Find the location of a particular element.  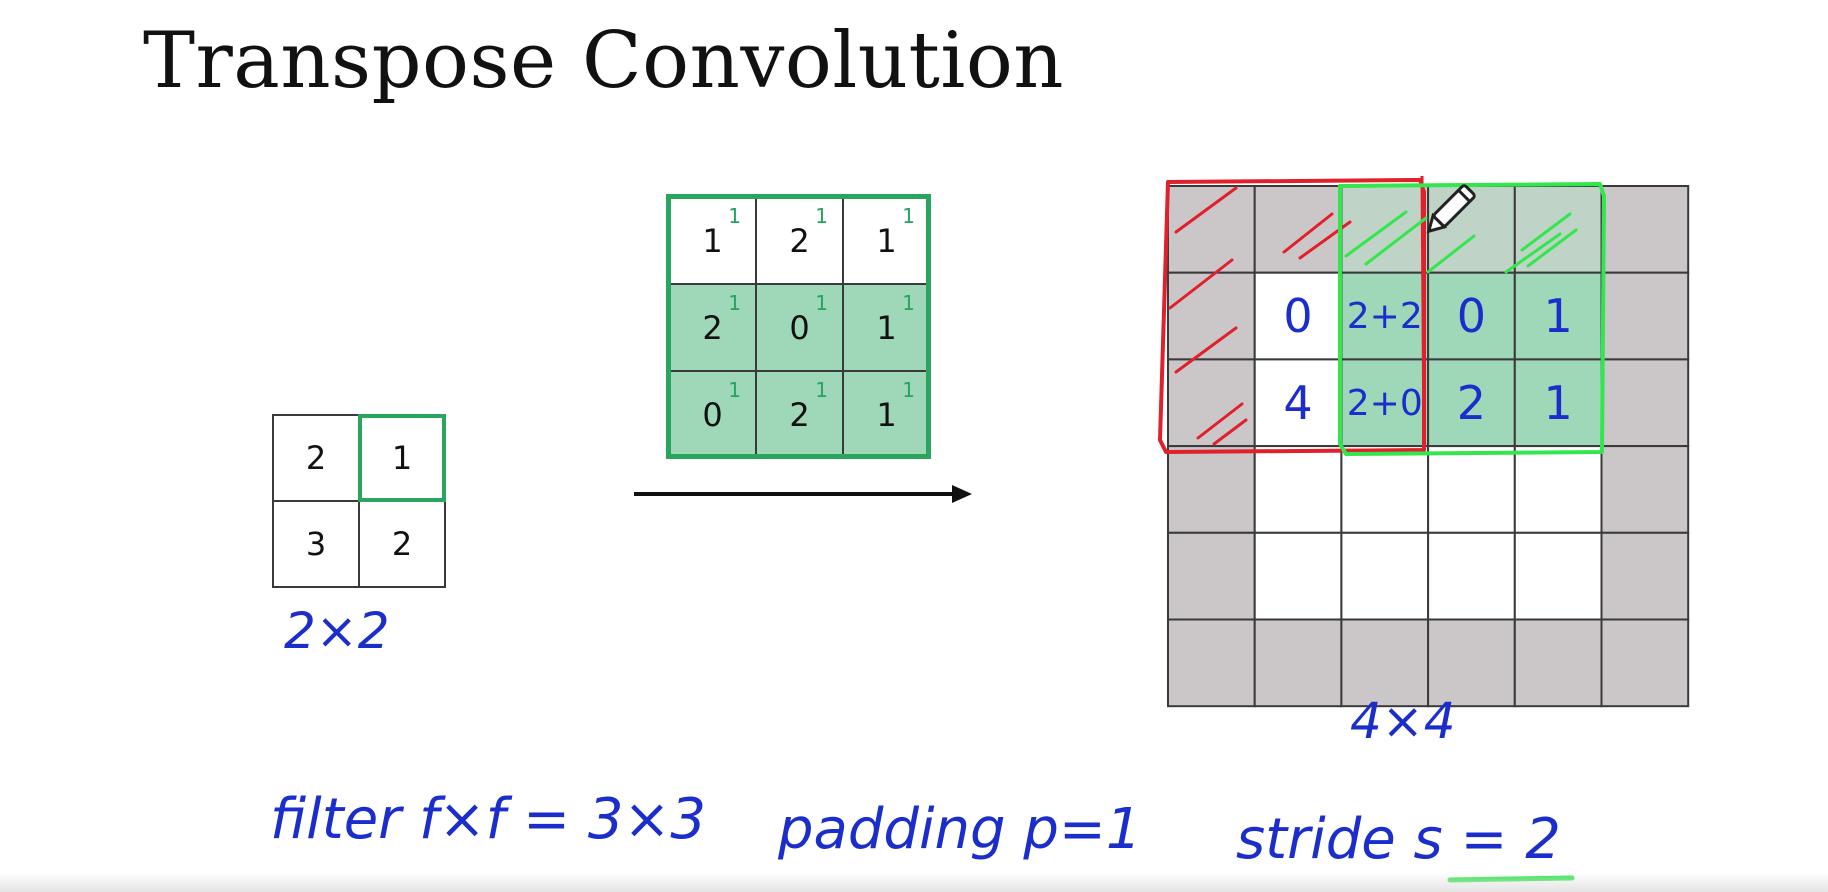

filter-size-label: filter f×f = 3×3 is located at coordinates (488, 819).